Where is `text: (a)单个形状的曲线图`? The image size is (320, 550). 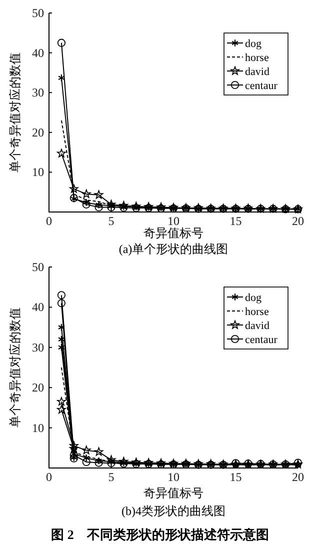
text: (a)单个形状的曲线图 is located at coordinates (173, 249).